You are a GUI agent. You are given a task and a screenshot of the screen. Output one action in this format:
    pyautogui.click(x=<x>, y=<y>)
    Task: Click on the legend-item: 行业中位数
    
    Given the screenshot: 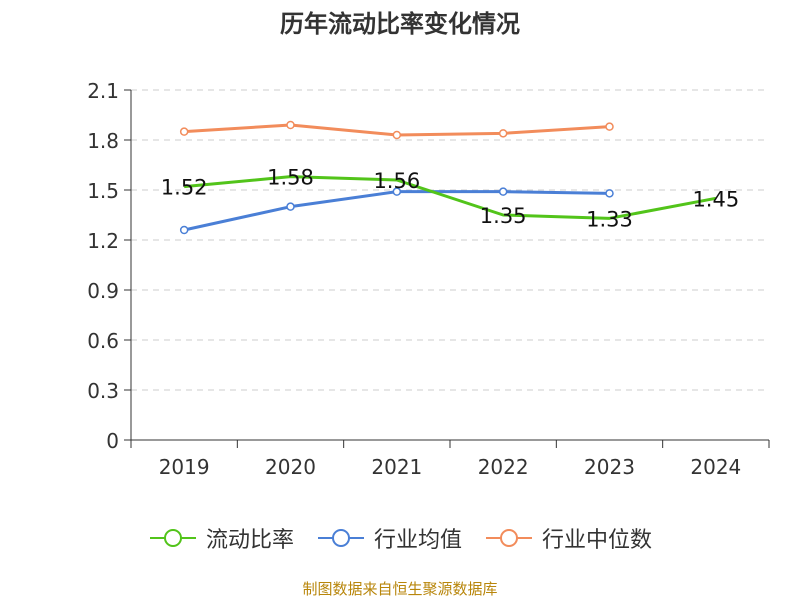 What is the action you would take?
    pyautogui.click(x=568, y=538)
    